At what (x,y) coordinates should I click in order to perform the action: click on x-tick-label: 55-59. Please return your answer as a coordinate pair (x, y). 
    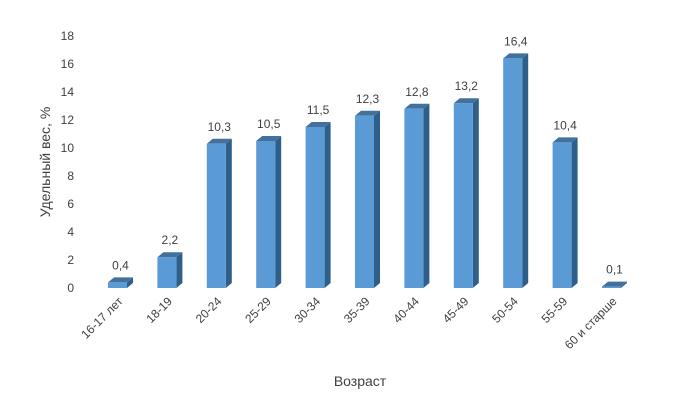
    Looking at the image, I should click on (555, 310).